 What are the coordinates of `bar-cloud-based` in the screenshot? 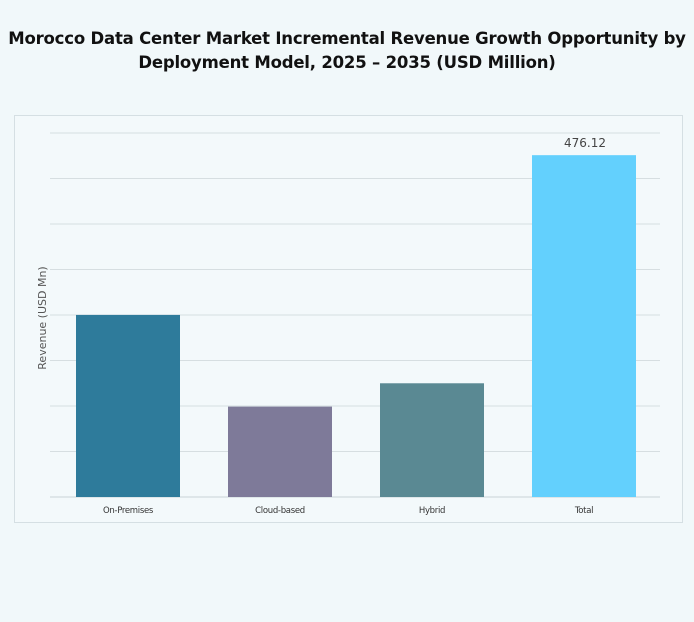 It's located at (280, 451).